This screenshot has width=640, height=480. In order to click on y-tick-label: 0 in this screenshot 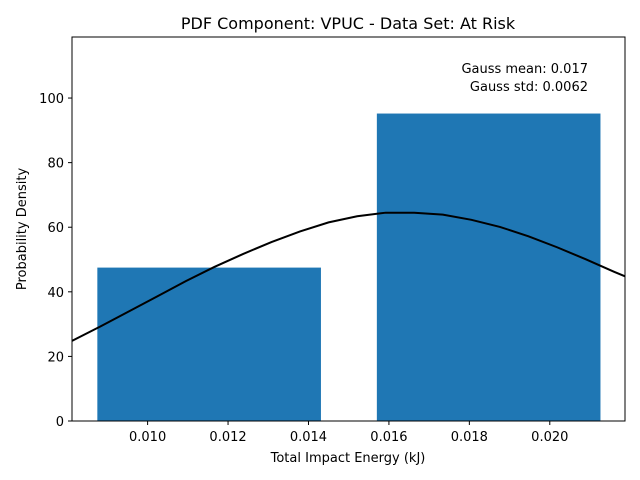, I will do `click(60, 422)`.